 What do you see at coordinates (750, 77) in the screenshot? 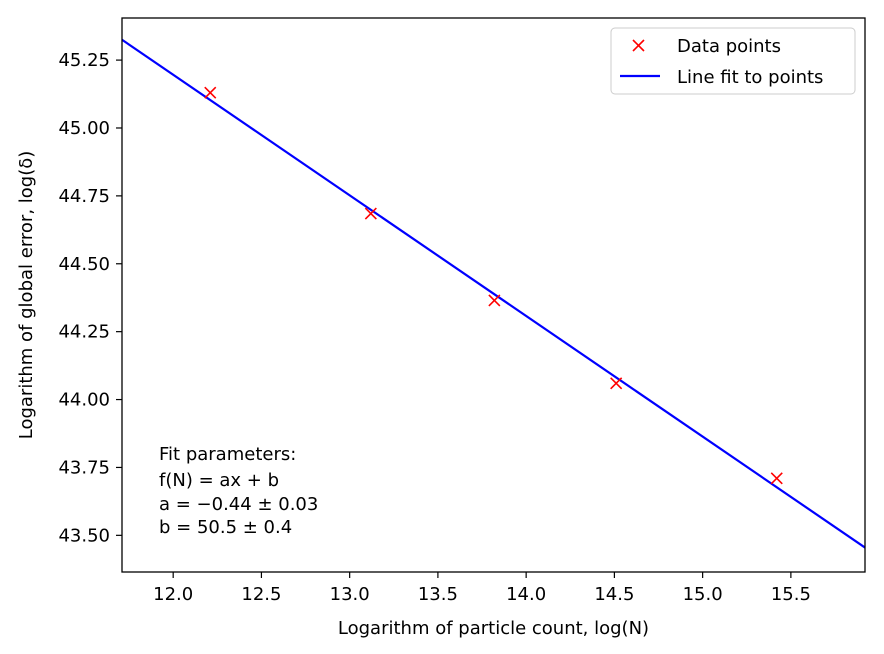
I see `legend-label-line-fit: Line fit to points` at bounding box center [750, 77].